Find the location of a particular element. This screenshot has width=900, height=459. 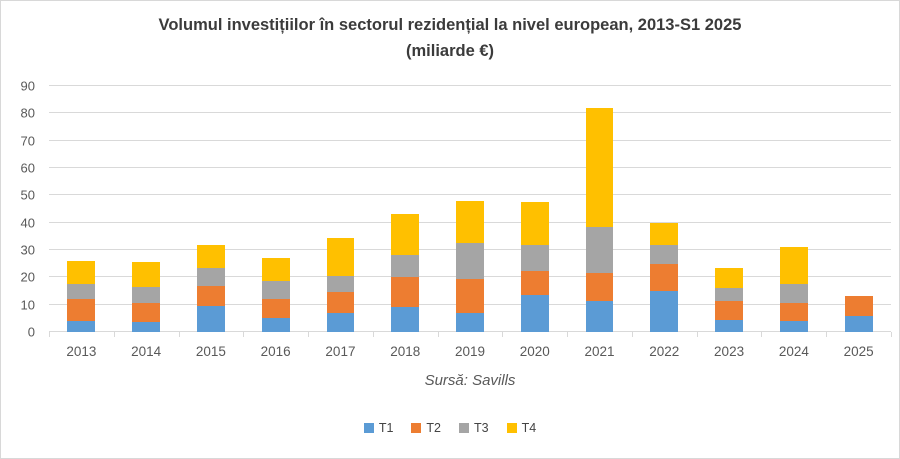

bar-stack-2024 is located at coordinates (793, 209).